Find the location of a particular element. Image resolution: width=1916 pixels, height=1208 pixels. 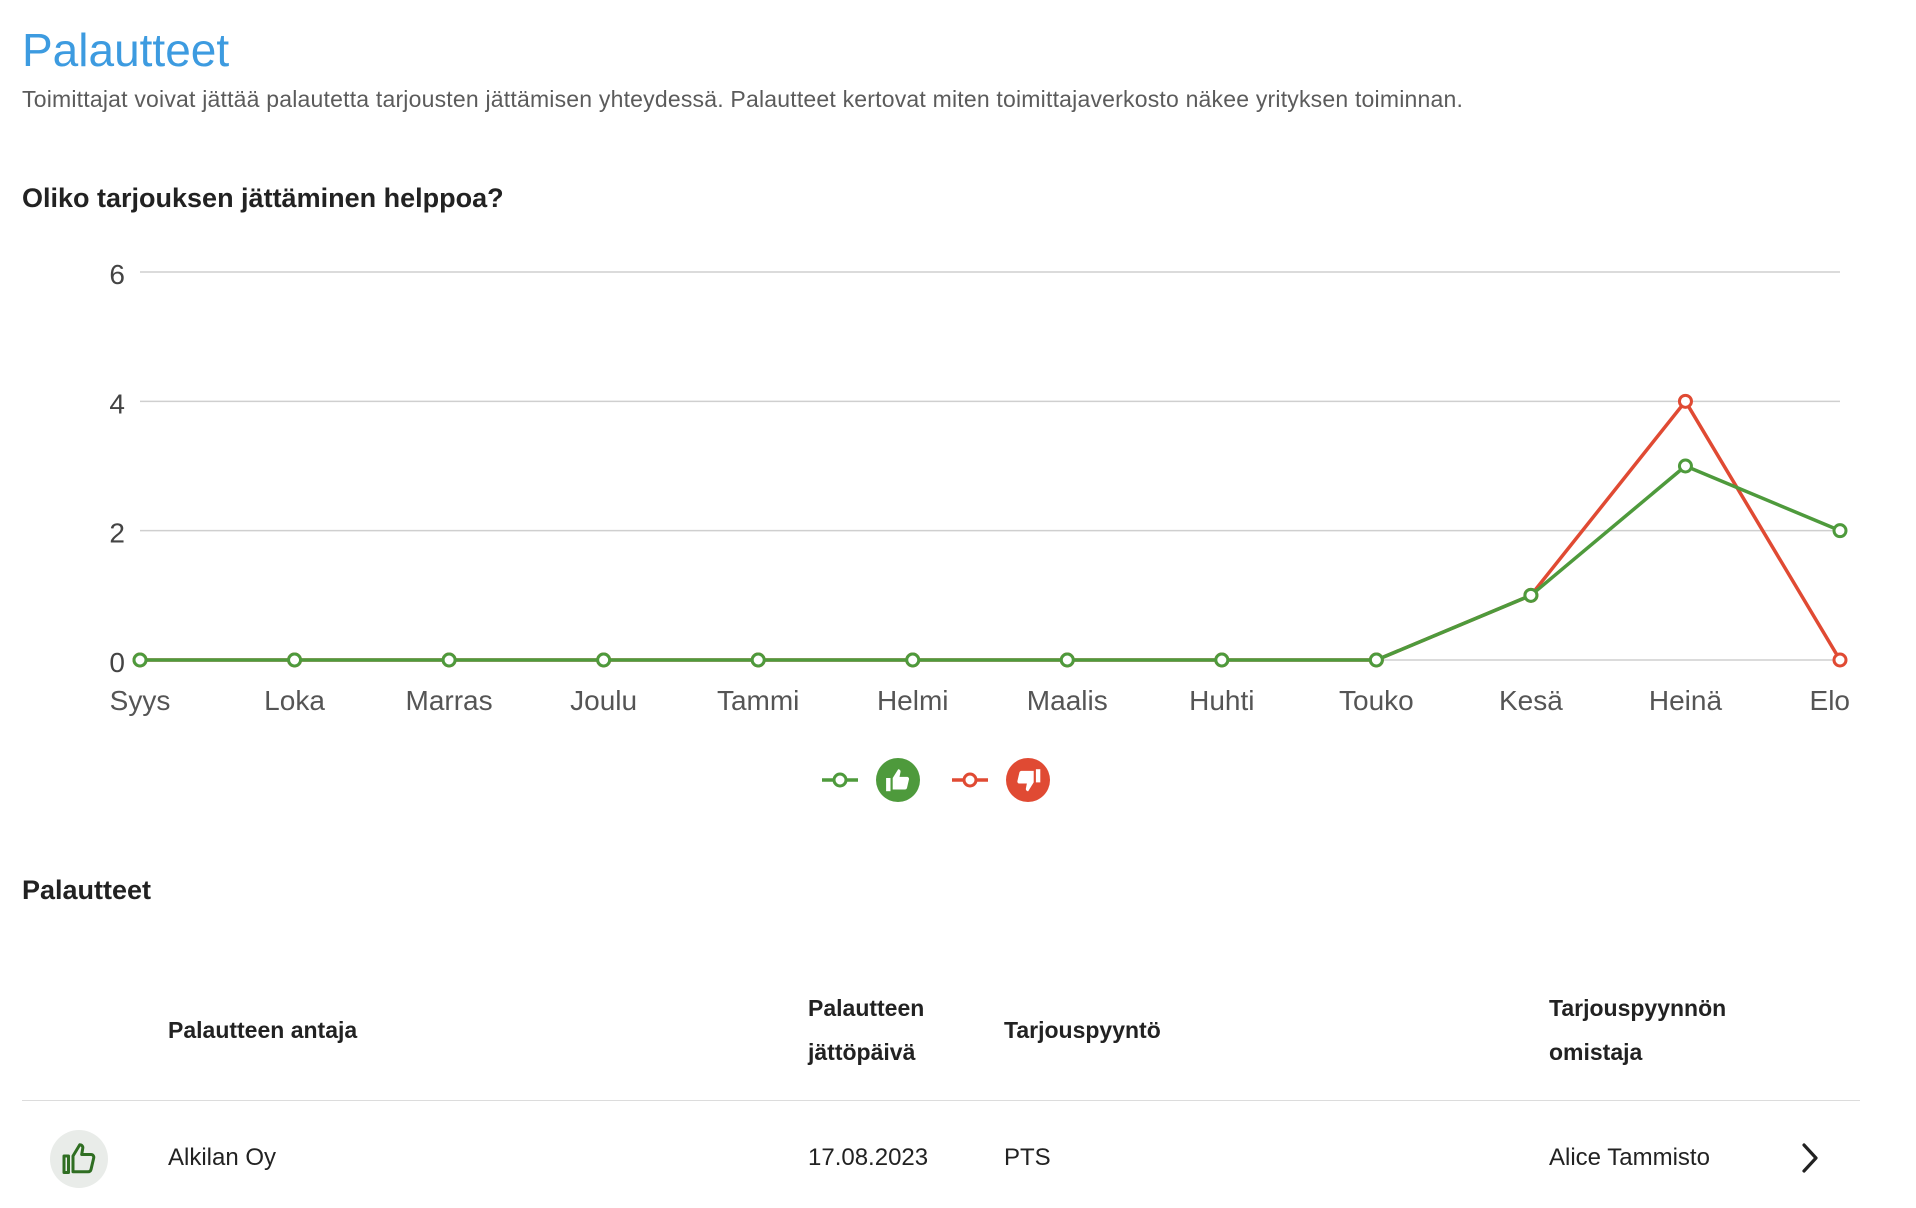

page-title: Palautteet is located at coordinates (126, 50).